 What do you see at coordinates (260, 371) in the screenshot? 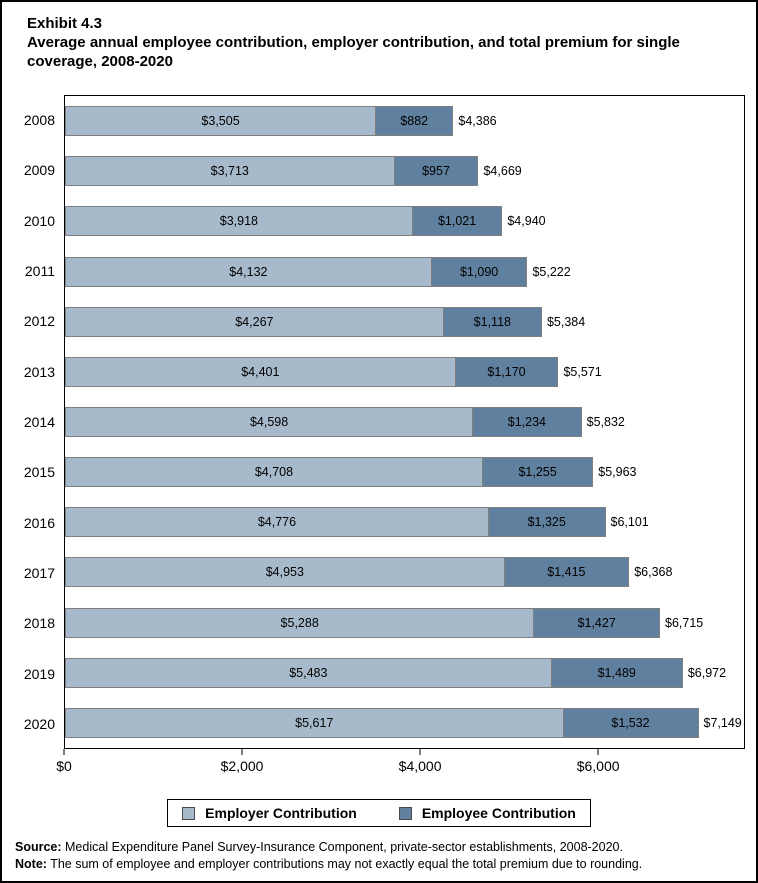
I see `employer-segment: $4,401` at bounding box center [260, 371].